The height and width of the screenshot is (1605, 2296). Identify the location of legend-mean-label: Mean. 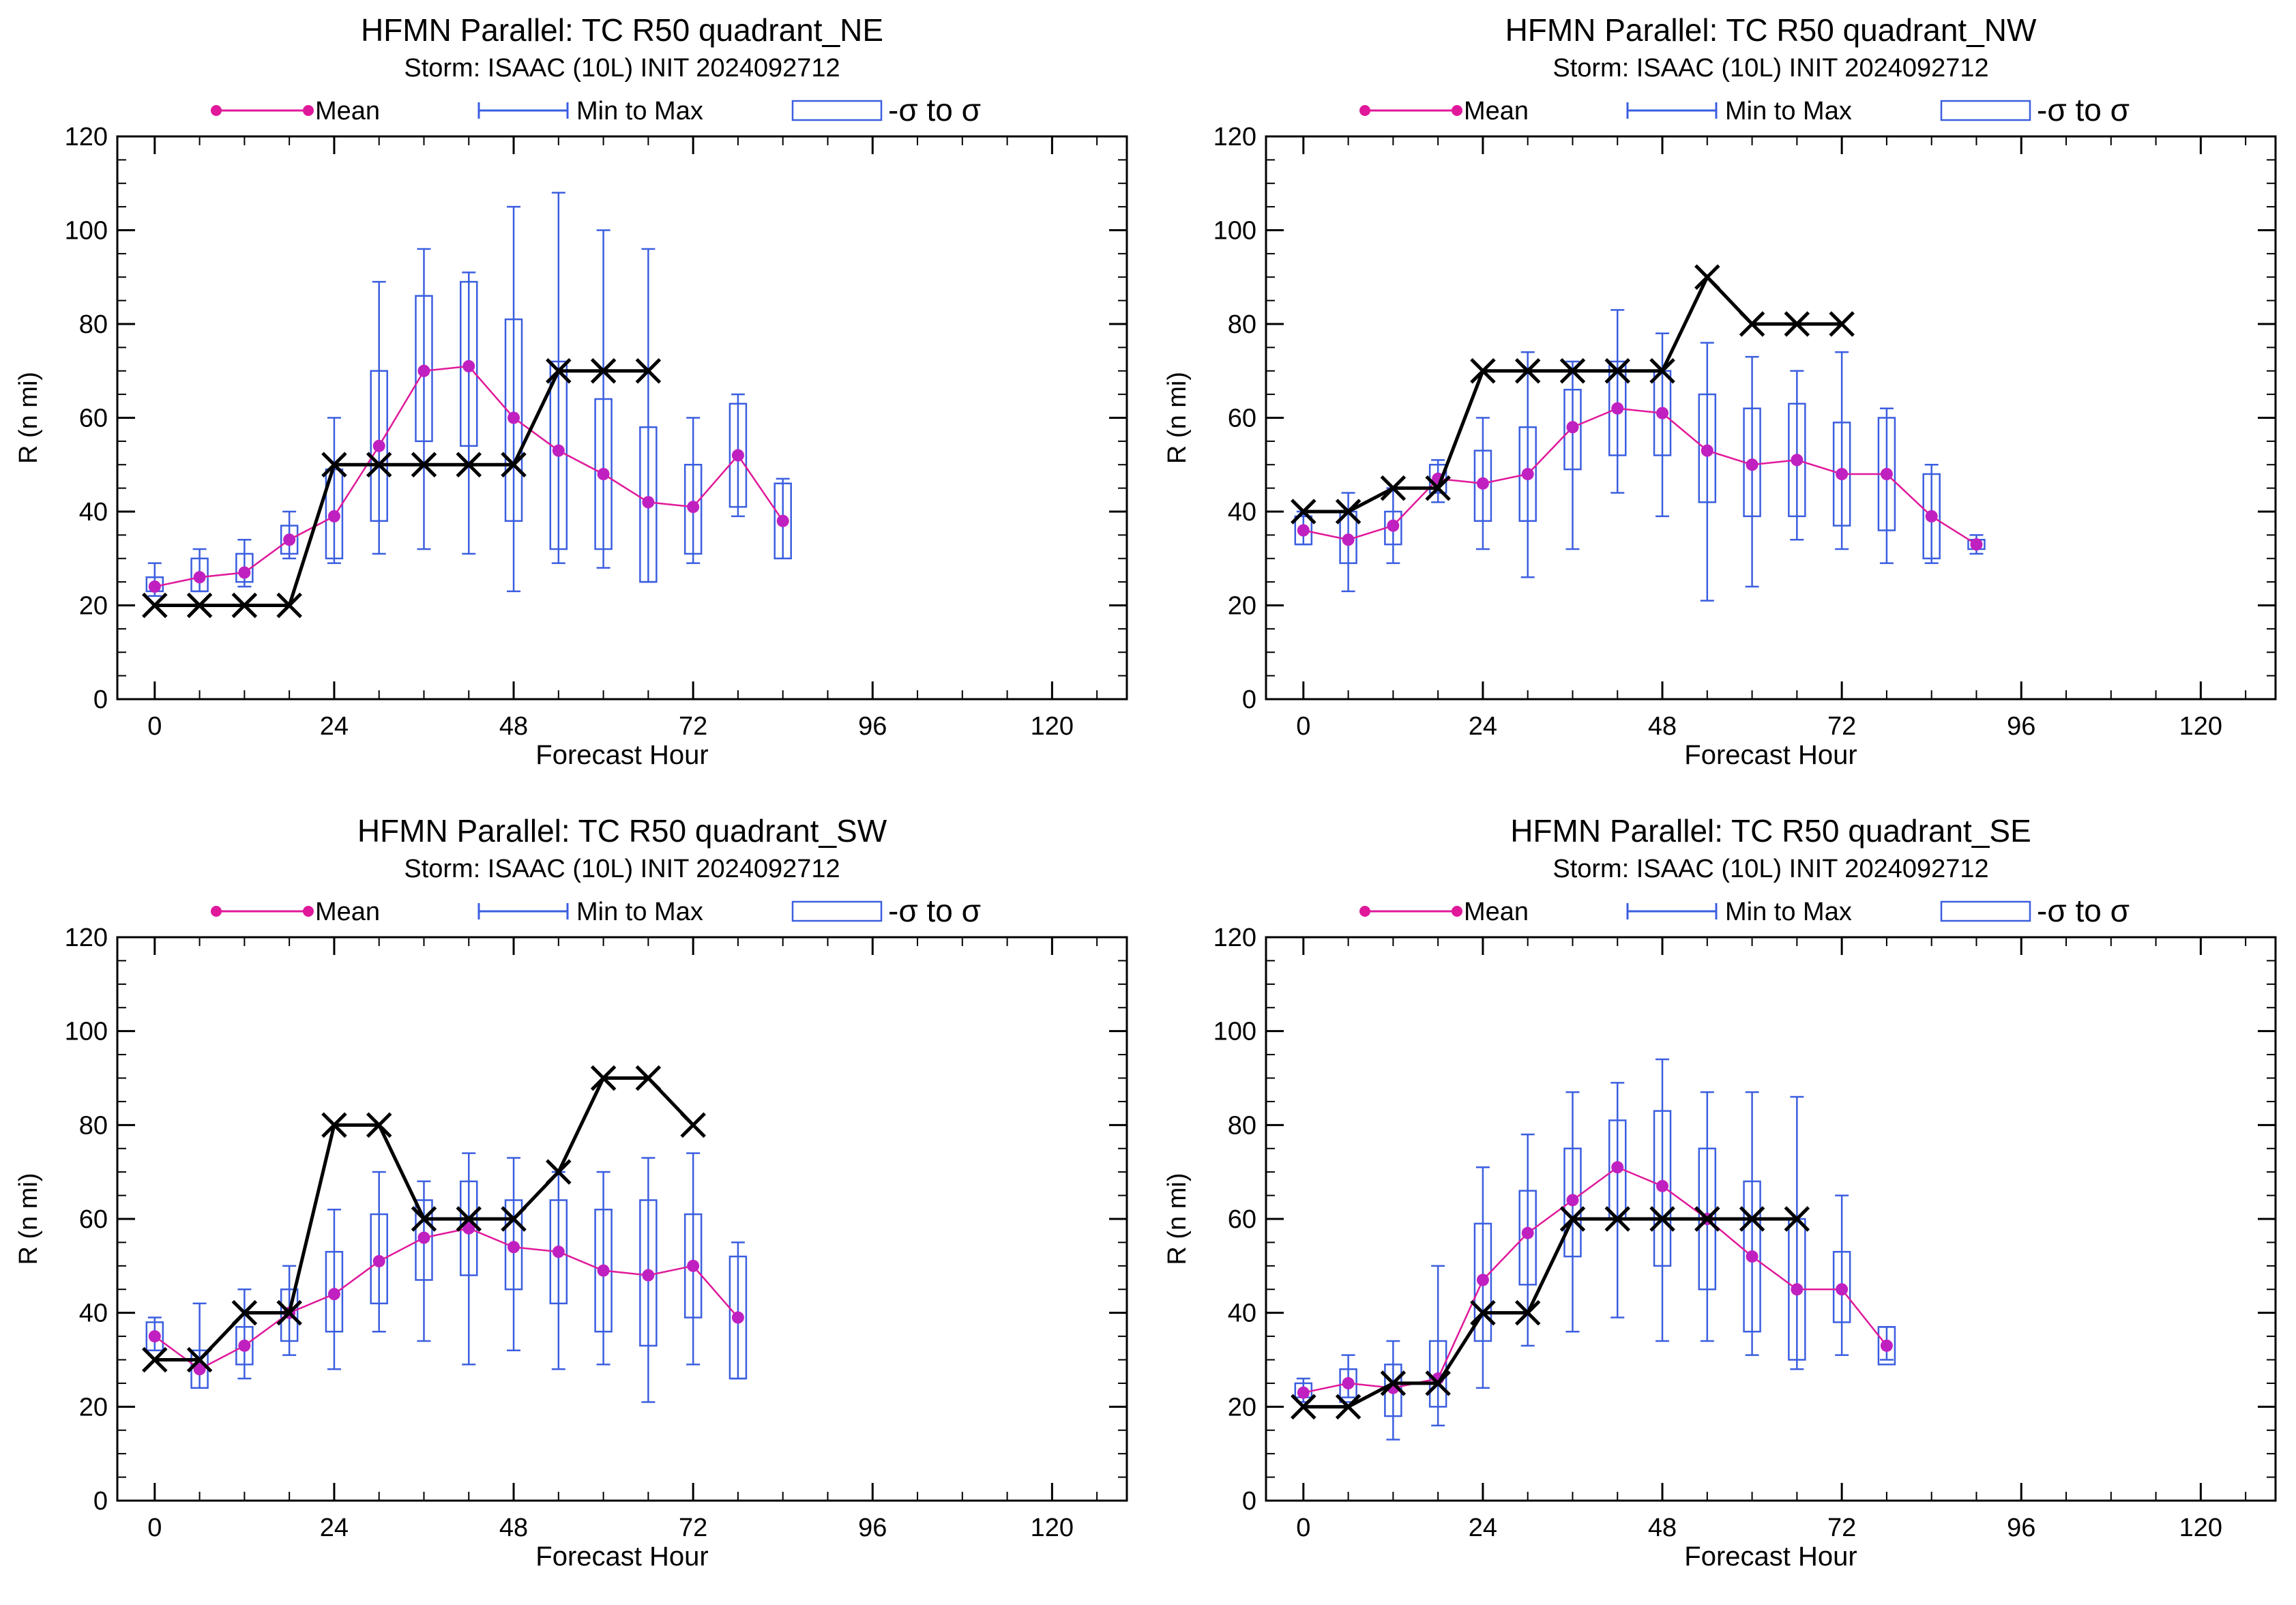
(347, 912).